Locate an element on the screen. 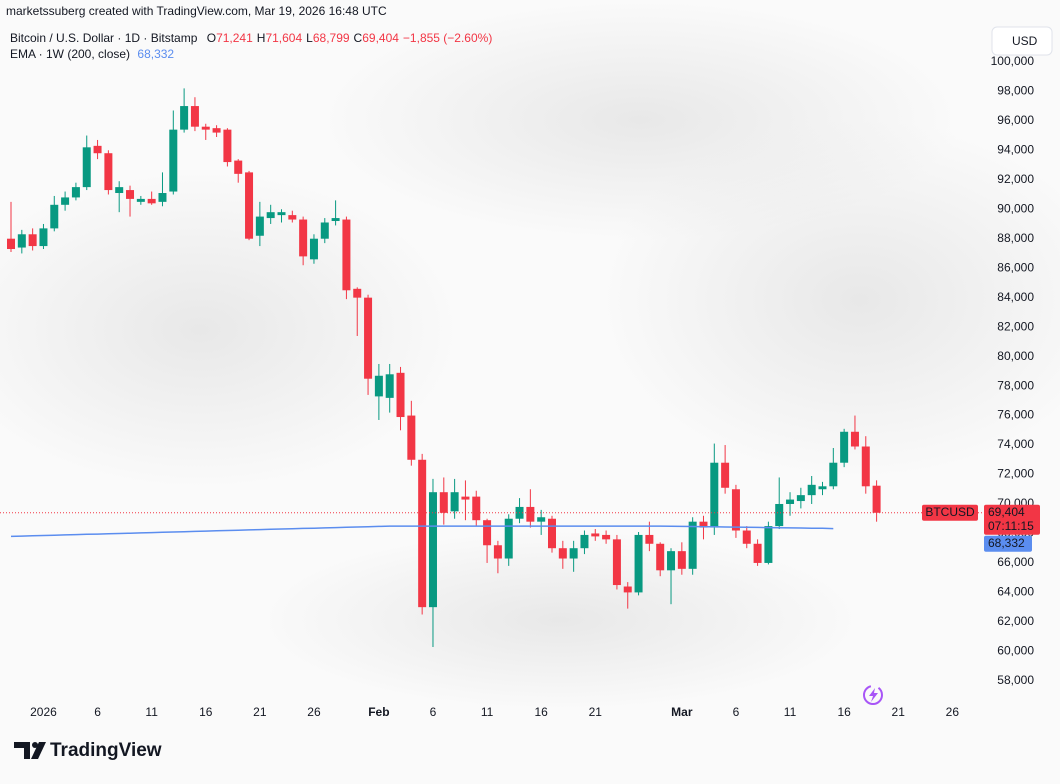 The image size is (1060, 784). y-tick-label: 64,000 is located at coordinates (1015, 592).